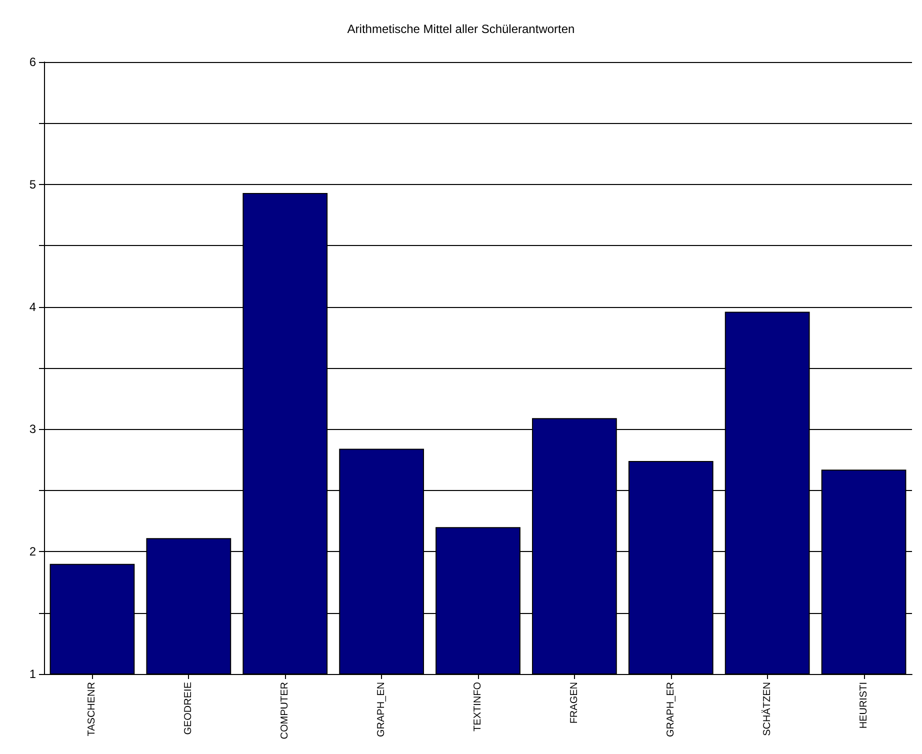  What do you see at coordinates (32, 307) in the screenshot?
I see `y-tick-label: 4` at bounding box center [32, 307].